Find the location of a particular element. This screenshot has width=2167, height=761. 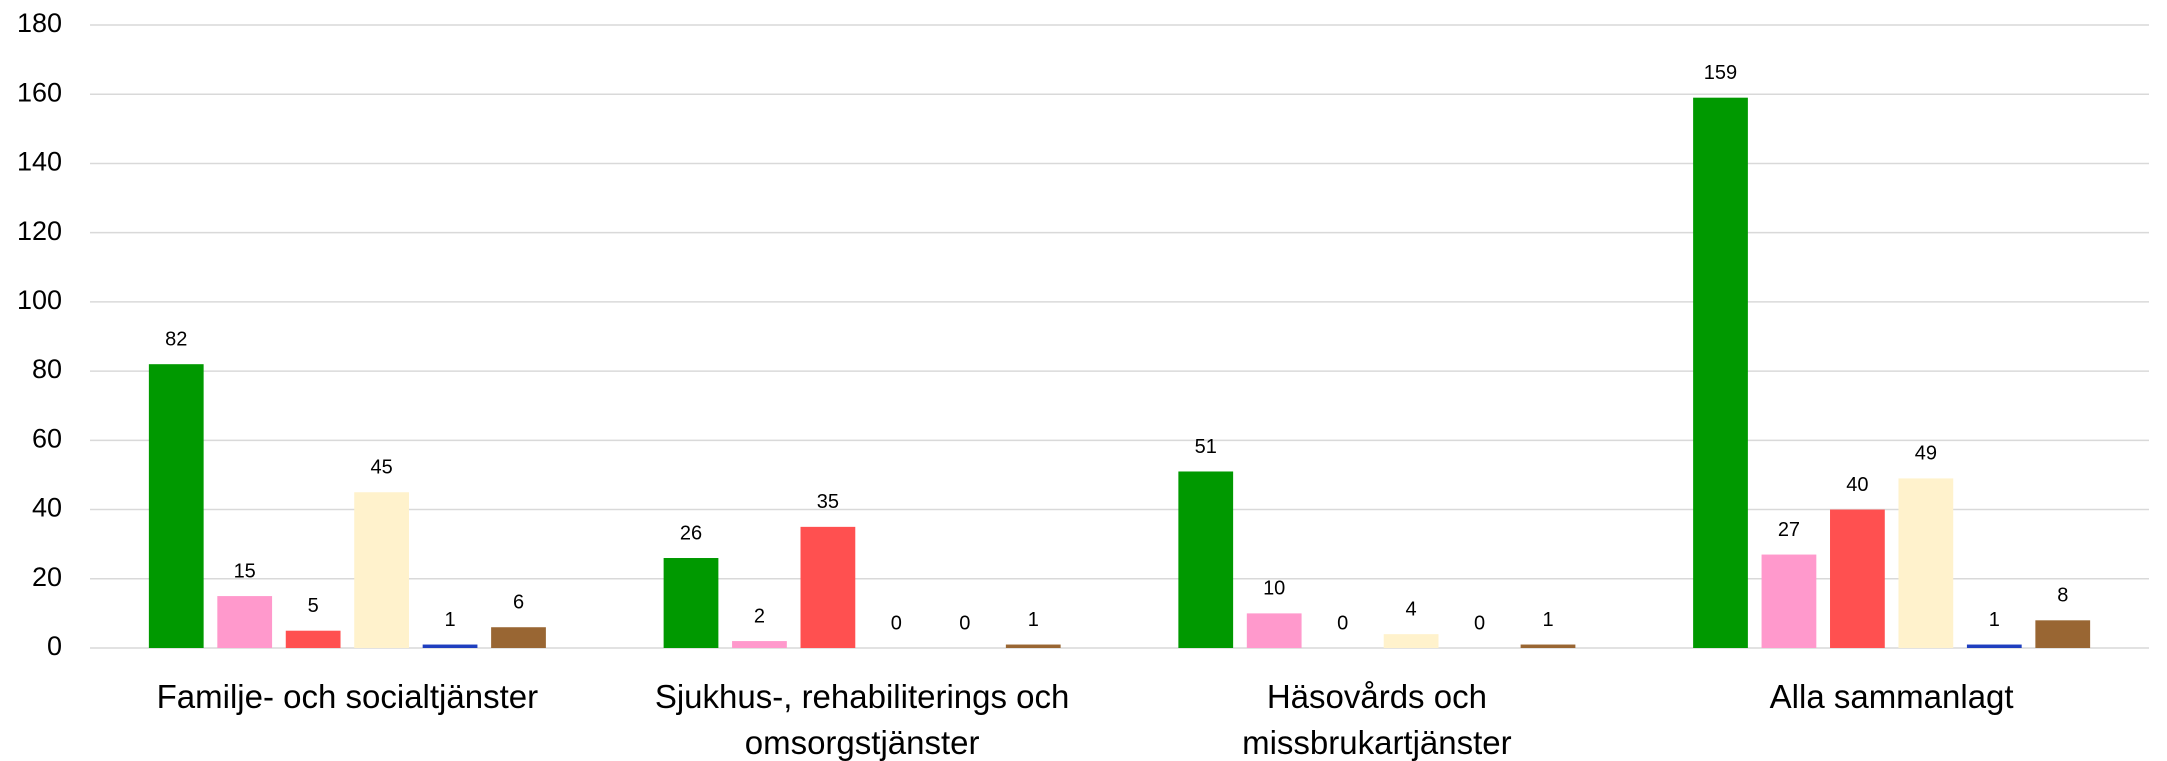

data-label: 45 is located at coordinates (381, 468).